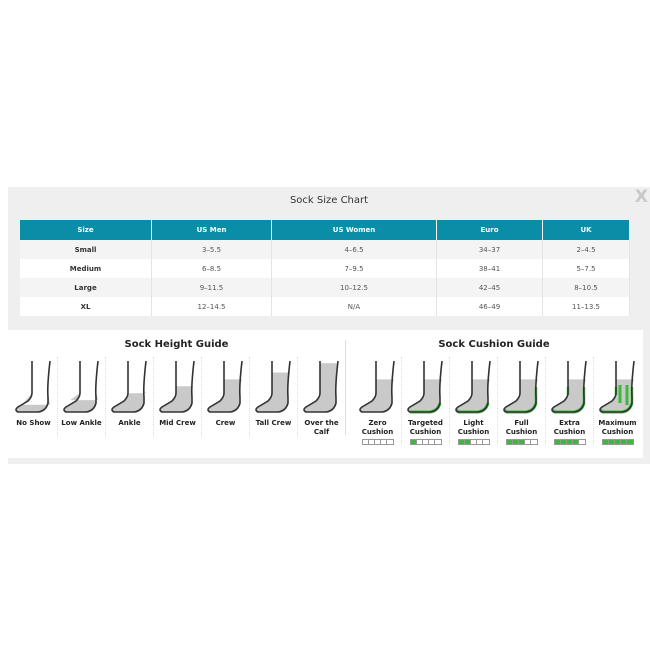 The height and width of the screenshot is (650, 650). What do you see at coordinates (473, 427) in the screenshot?
I see `cushion-label: Light Cushion` at bounding box center [473, 427].